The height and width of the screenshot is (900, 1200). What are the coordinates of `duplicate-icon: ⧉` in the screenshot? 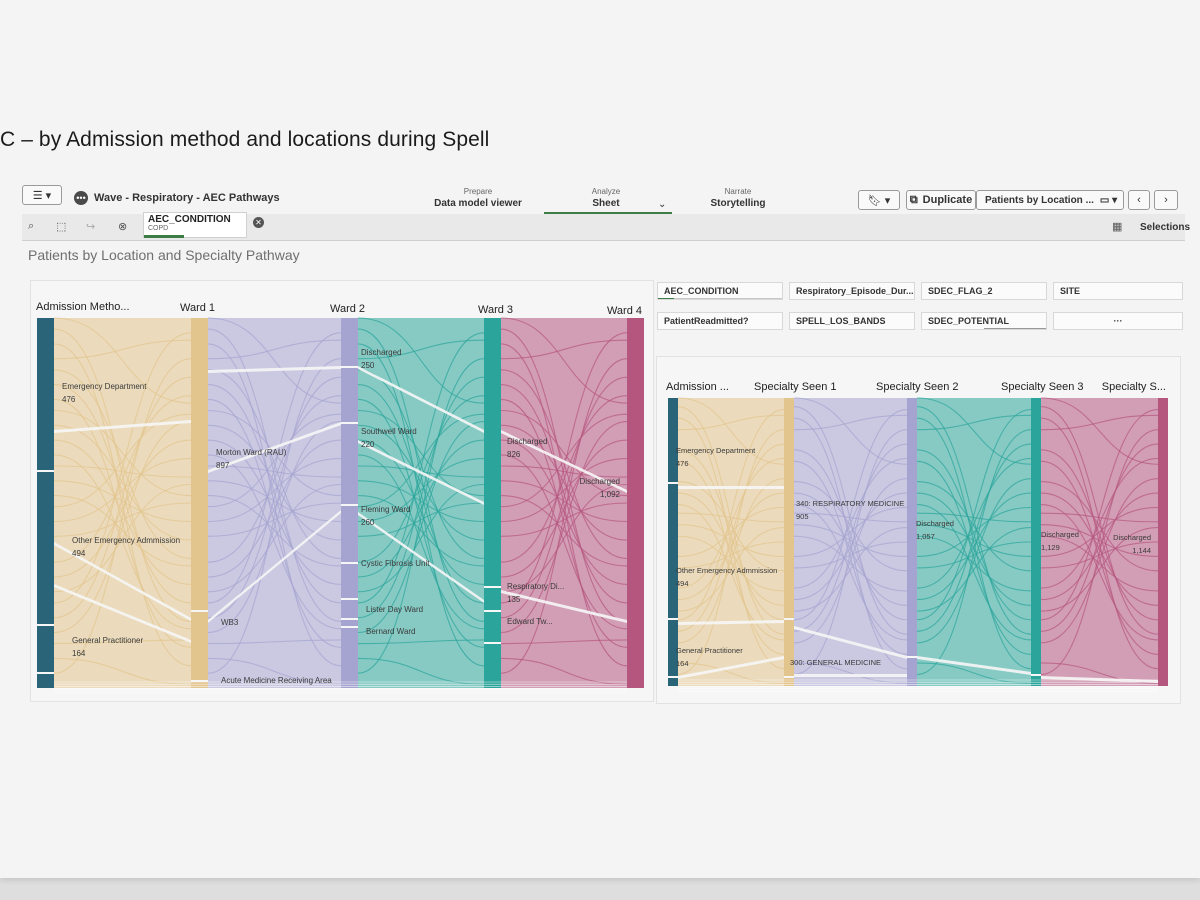 It's located at (913, 199).